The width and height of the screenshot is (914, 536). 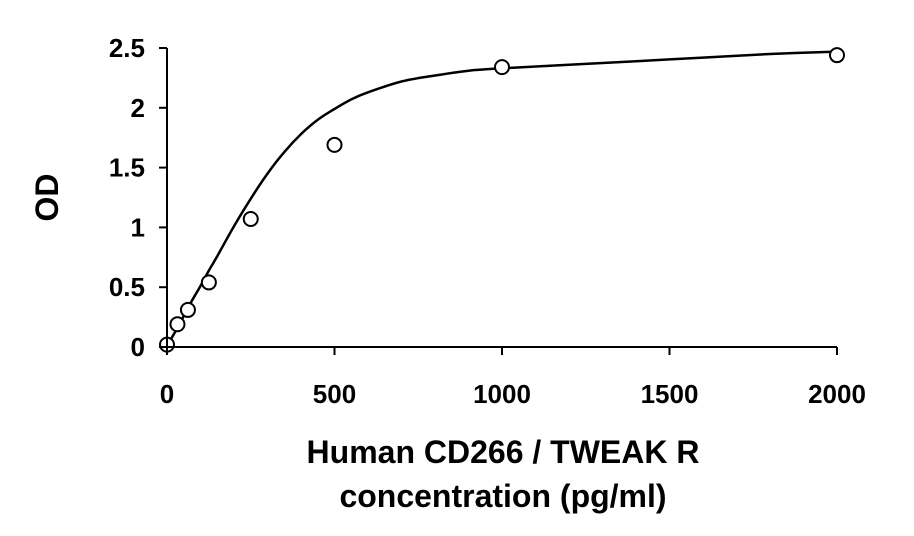 What do you see at coordinates (127, 48) in the screenshot?
I see `y-tick-label: 2.5` at bounding box center [127, 48].